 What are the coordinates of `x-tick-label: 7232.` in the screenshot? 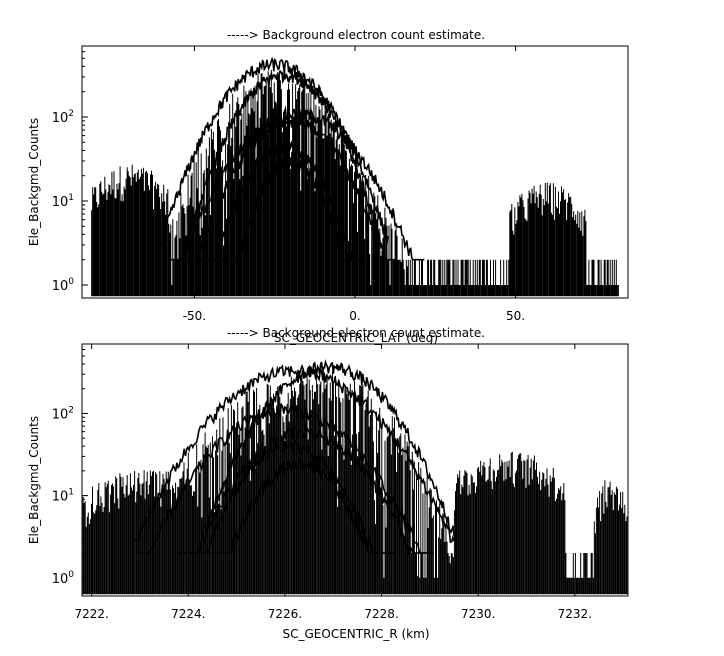 It's located at (575, 614).